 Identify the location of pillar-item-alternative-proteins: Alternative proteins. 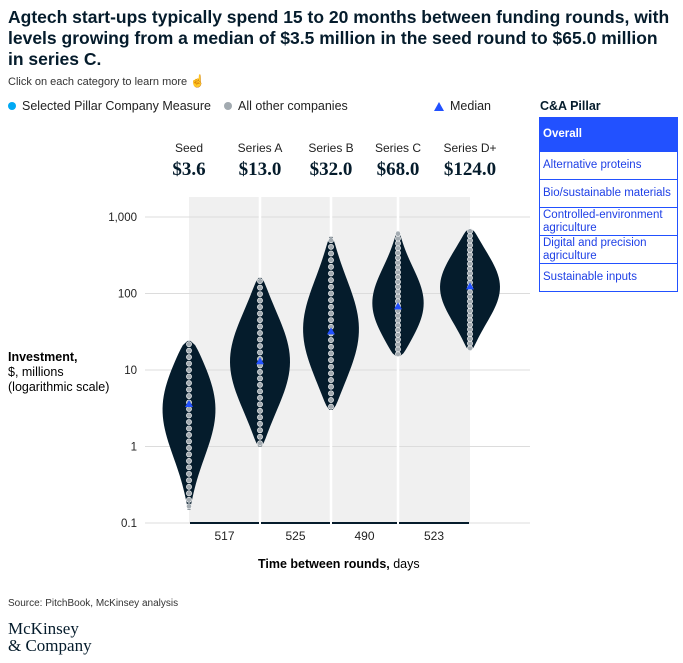
(608, 165).